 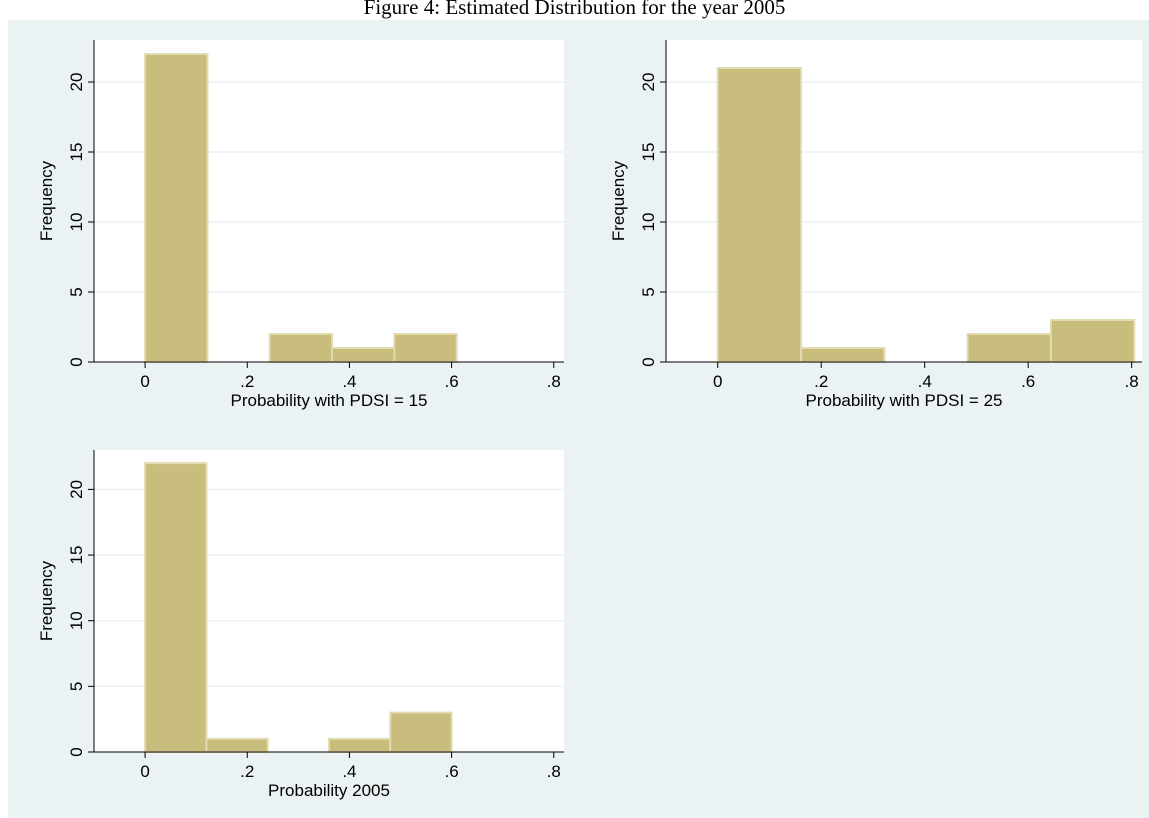 What do you see at coordinates (903, 400) in the screenshot?
I see `x-axis-label: Probability with PDSI = 25` at bounding box center [903, 400].